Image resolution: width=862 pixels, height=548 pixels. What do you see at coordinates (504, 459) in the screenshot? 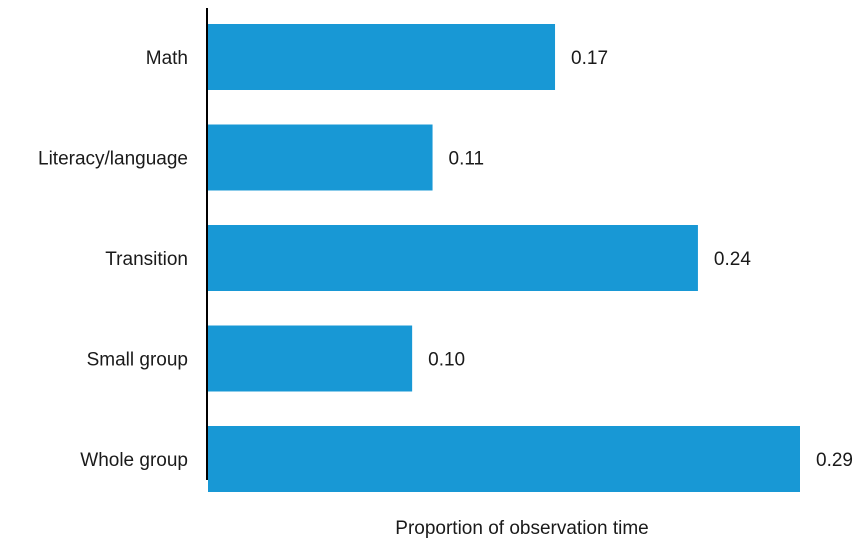
I see `bar-whole-group` at bounding box center [504, 459].